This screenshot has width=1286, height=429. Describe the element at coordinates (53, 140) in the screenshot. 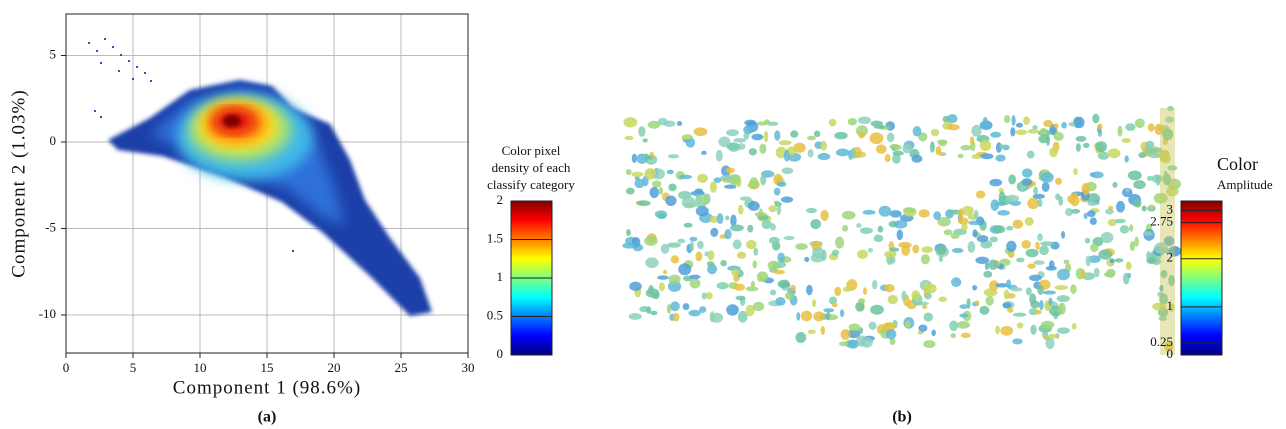

I see `y-tick-label: 0` at that location.